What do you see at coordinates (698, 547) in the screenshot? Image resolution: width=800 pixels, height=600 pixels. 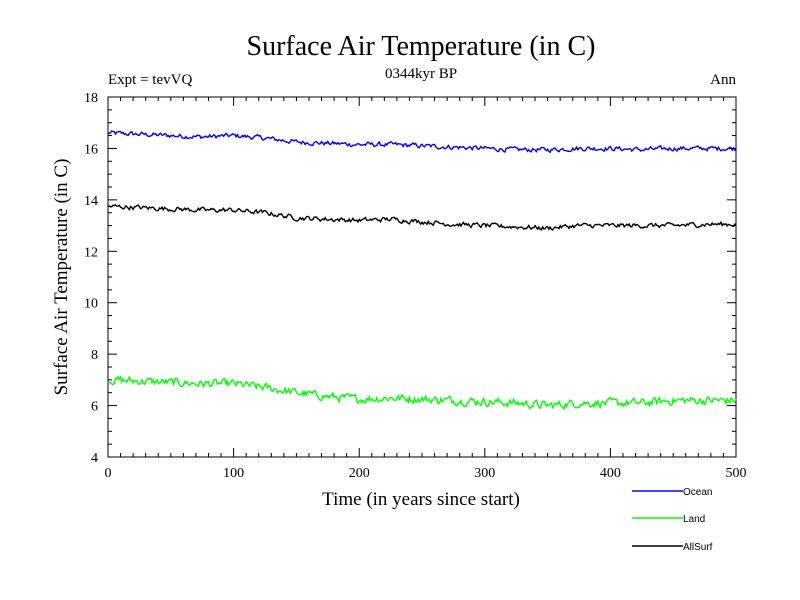 I see `legend-label-allsurf: AllSurf` at bounding box center [698, 547].